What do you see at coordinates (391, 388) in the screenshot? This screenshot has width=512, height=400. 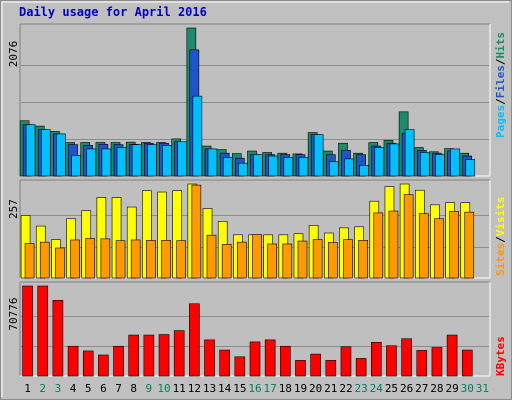 I see `x-tick-label: 25` at bounding box center [391, 388].